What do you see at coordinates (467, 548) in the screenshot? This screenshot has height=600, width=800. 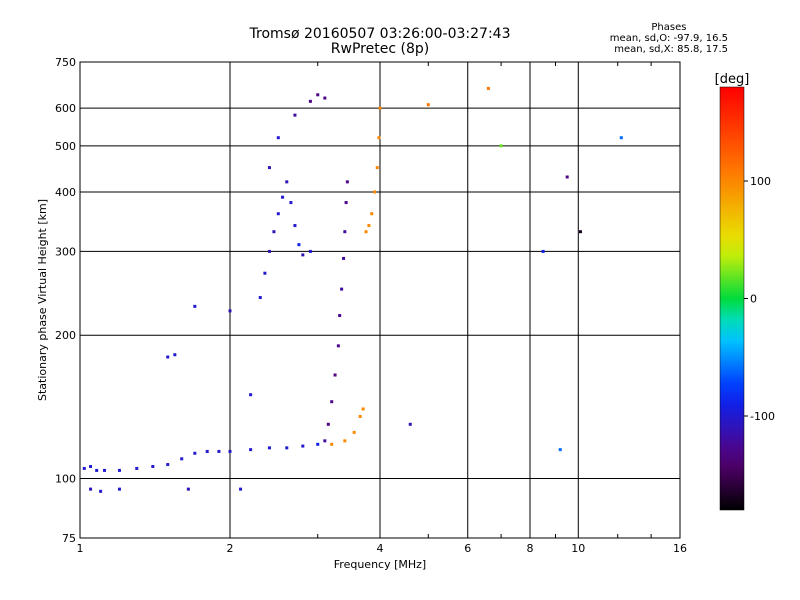 I see `x-tick-label: 6` at bounding box center [467, 548].